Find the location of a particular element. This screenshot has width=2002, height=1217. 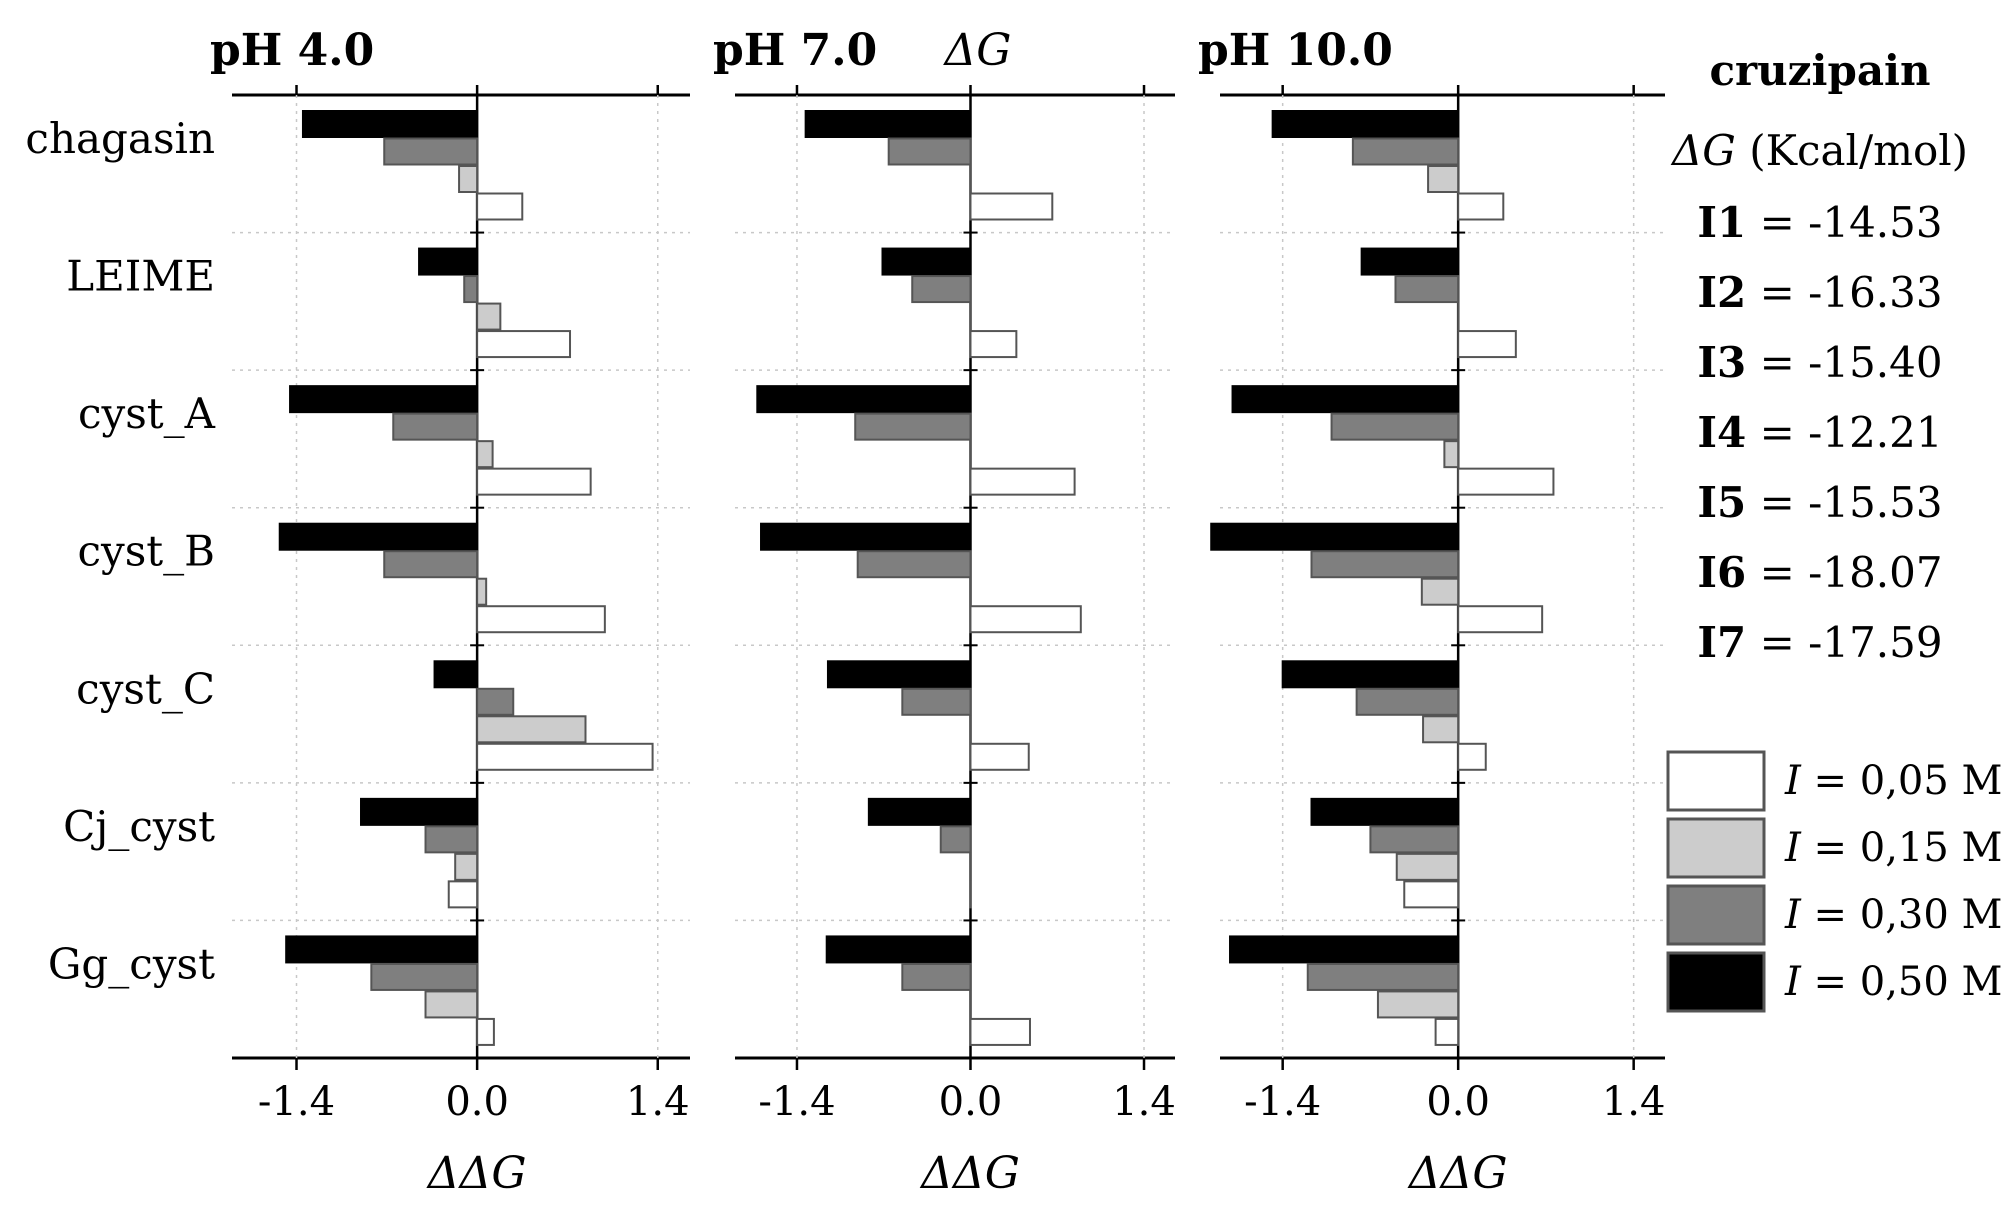

legend-text-value: = 0,30 M is located at coordinates (1908, 915).